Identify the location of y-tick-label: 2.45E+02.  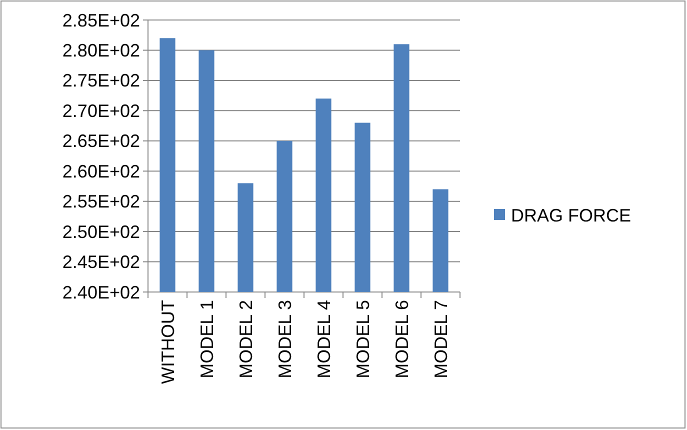
(101, 262).